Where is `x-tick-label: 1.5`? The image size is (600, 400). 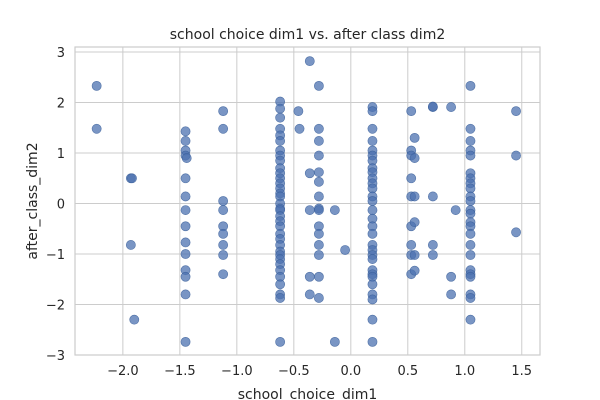
x-tick-label: 1.5 is located at coordinates (521, 371).